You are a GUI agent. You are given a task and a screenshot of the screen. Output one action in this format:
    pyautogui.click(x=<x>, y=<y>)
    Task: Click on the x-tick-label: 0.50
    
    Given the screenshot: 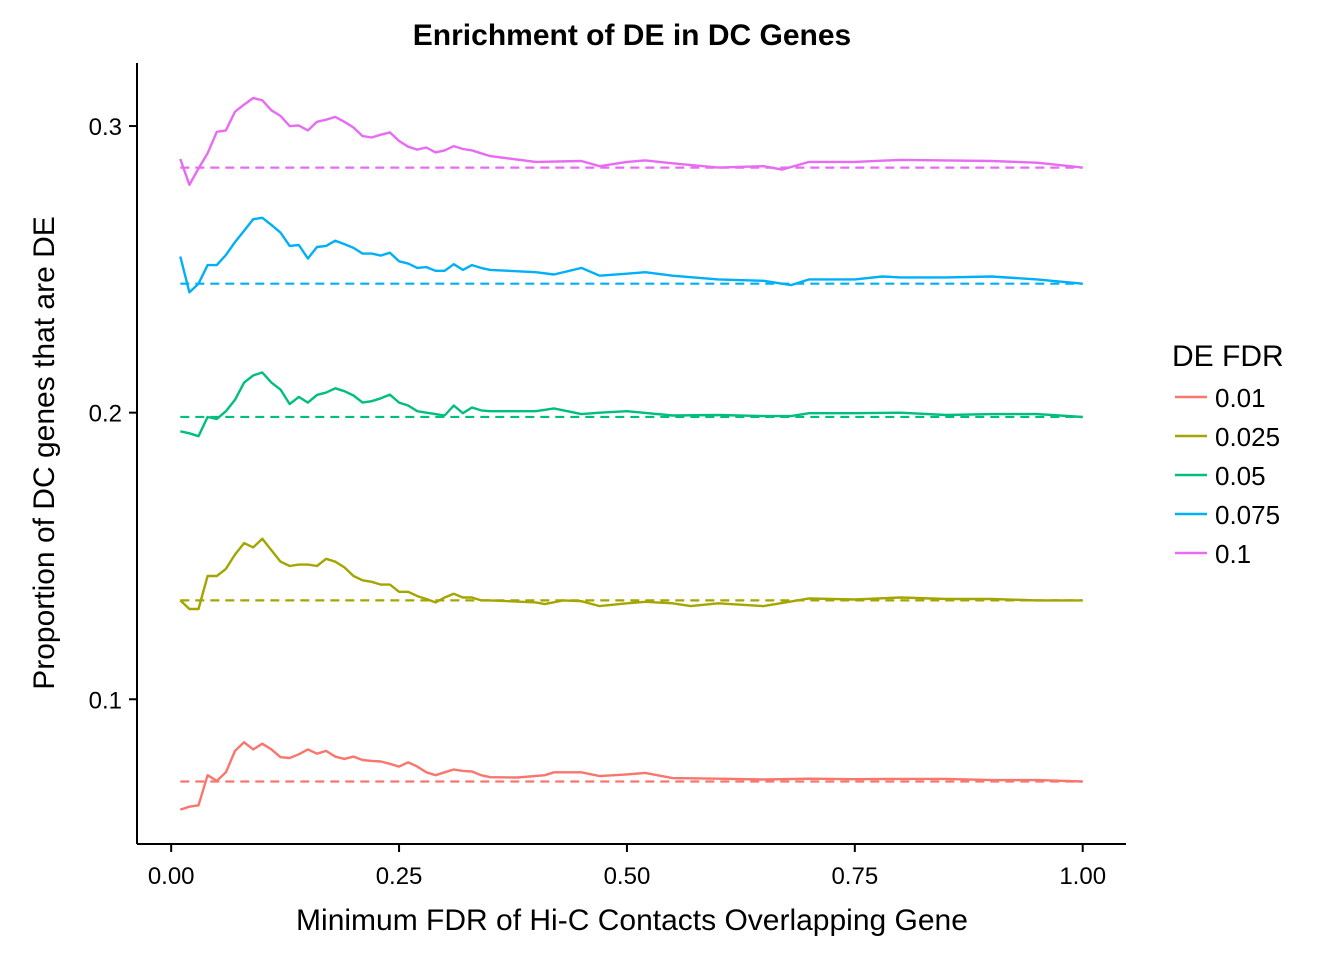 What is the action you would take?
    pyautogui.click(x=627, y=876)
    